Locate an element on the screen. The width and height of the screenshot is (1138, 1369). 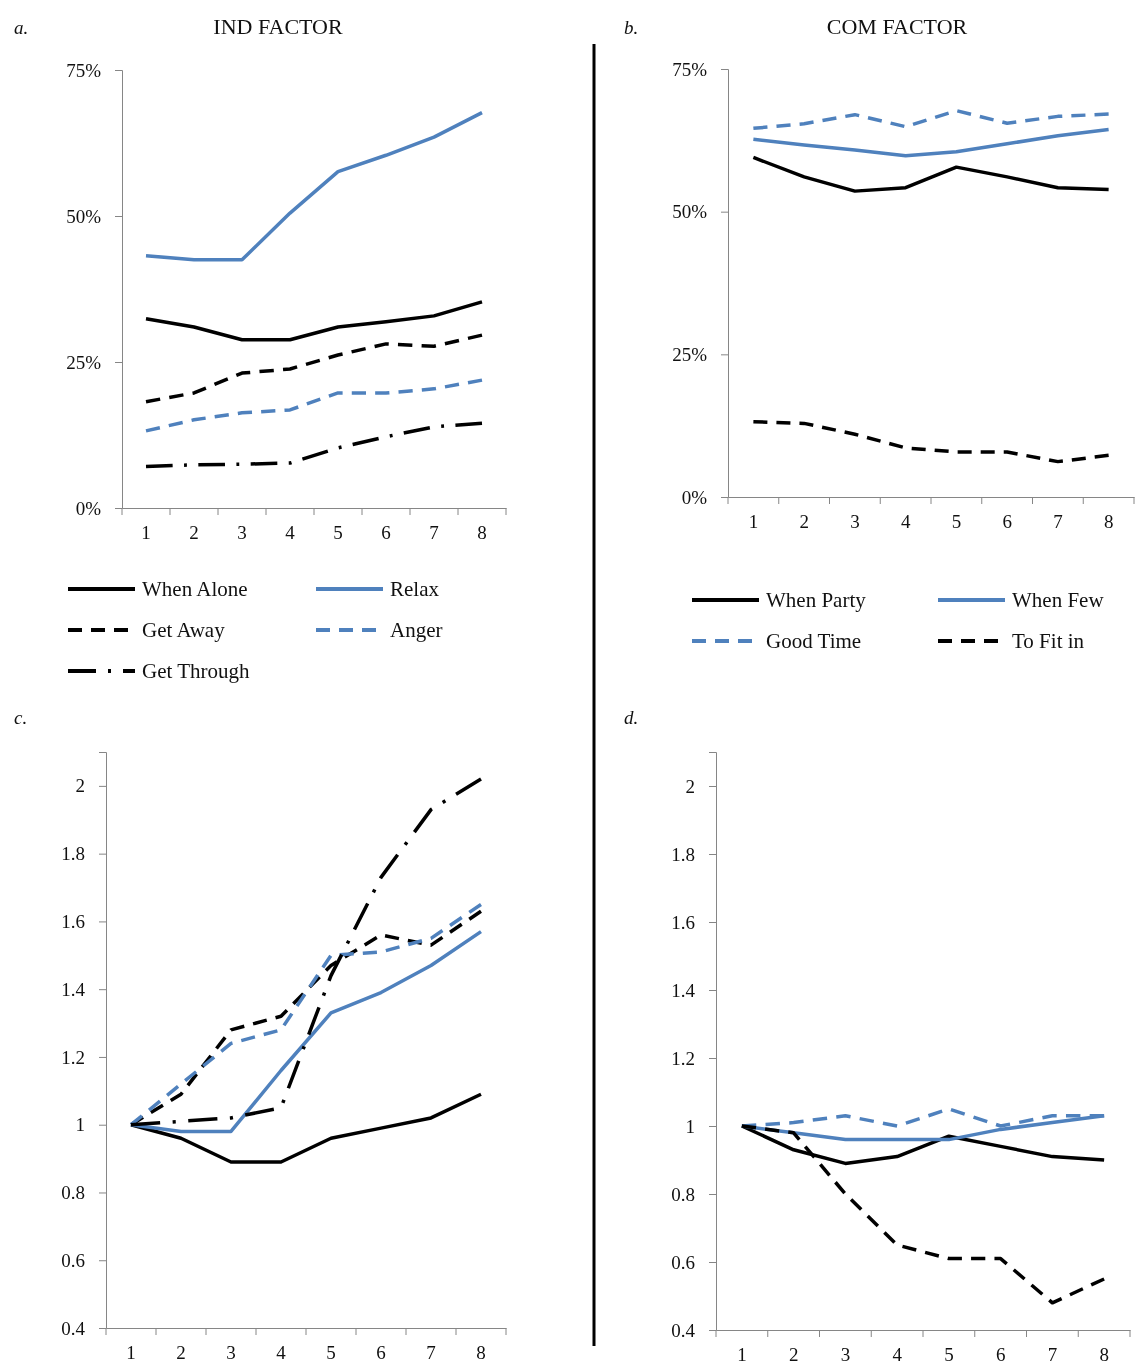
text: b. is located at coordinates (631, 27).